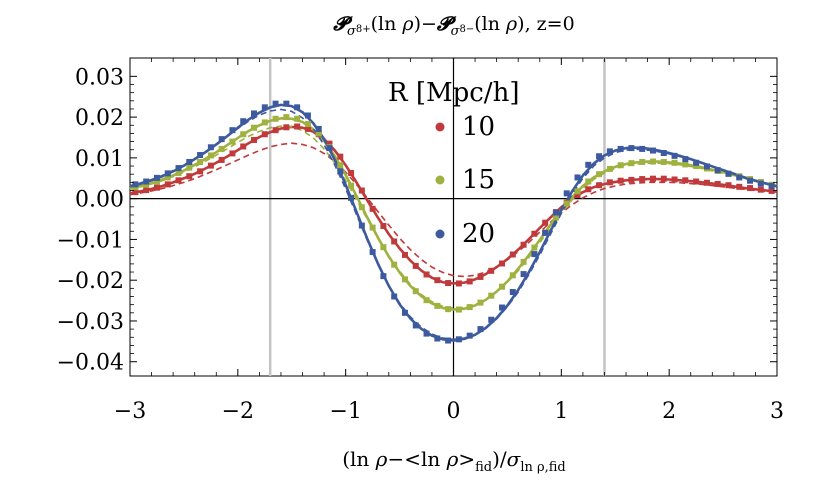 The height and width of the screenshot is (480, 830). I want to click on y-tick-label: −0.02, so click(90, 281).